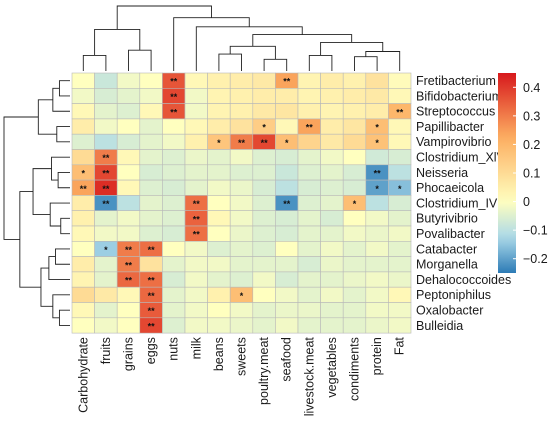 Image resolution: width=550 pixels, height=431 pixels. I want to click on colorbar-gradient, so click(507, 173).